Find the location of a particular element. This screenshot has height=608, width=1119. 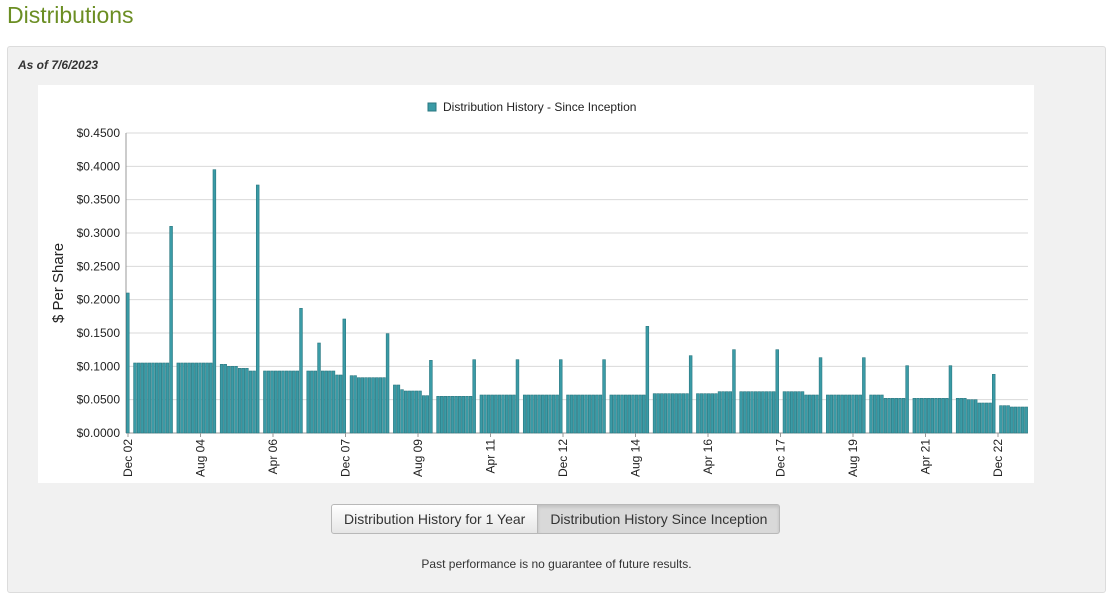

y-tick-label: $0.2500 is located at coordinates (99, 266).